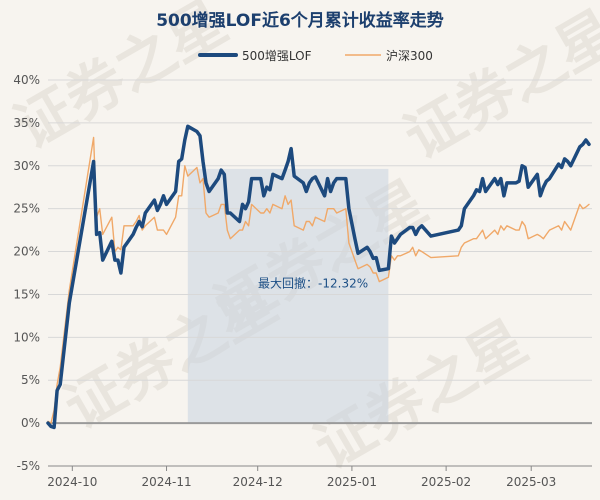  I want to click on y-tick-label: 10%, so click(26, 337).